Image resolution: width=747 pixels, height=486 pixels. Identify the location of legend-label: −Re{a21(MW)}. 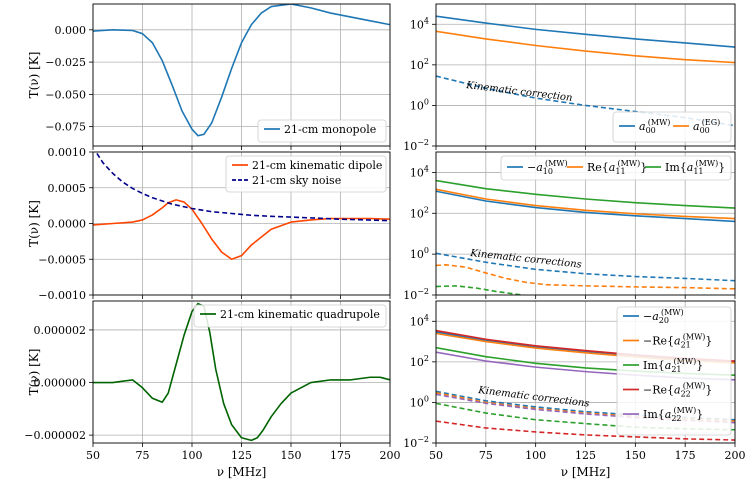
(677, 341).